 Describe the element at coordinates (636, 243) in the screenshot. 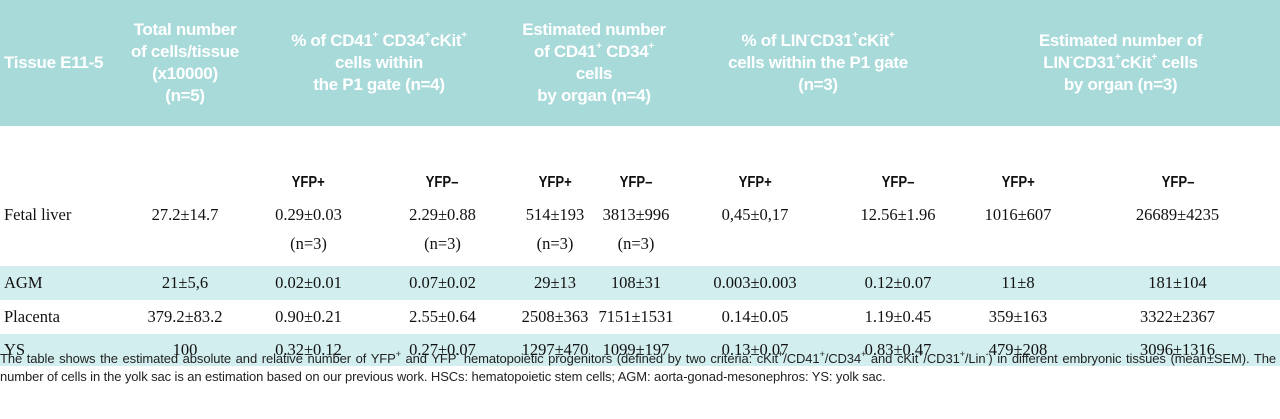

I see `cell-est-cd41-minus: (n=3)` at that location.